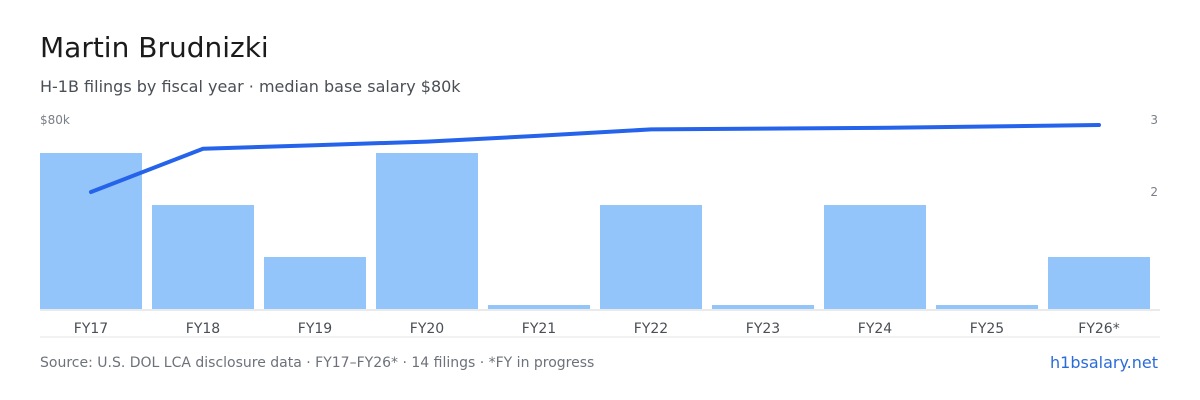 The width and height of the screenshot is (1200, 400). What do you see at coordinates (1099, 283) in the screenshot?
I see `bar-fy26-partial` at bounding box center [1099, 283].